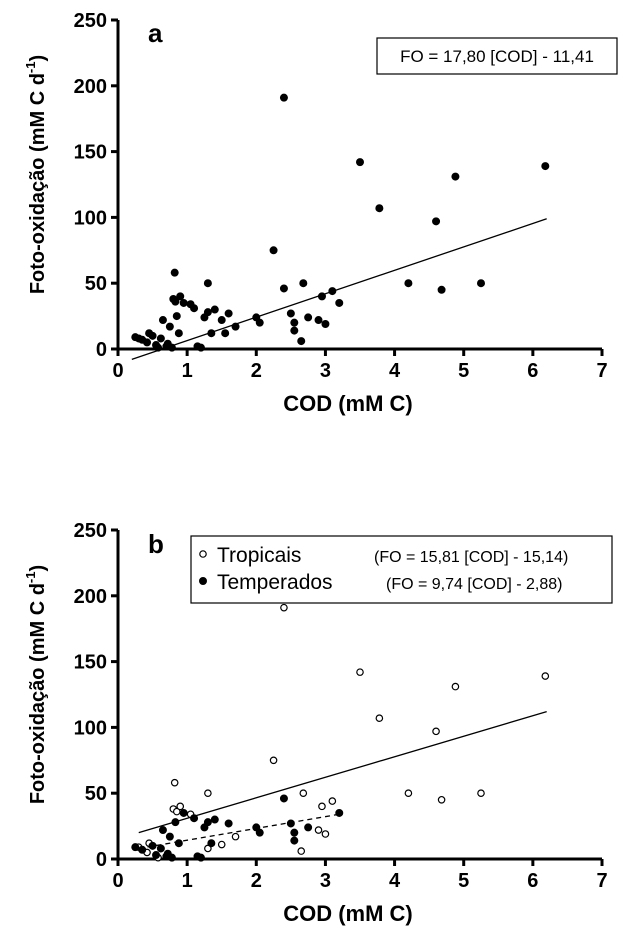  I want to click on panel-b-fit-line-solid, so click(342, 772).